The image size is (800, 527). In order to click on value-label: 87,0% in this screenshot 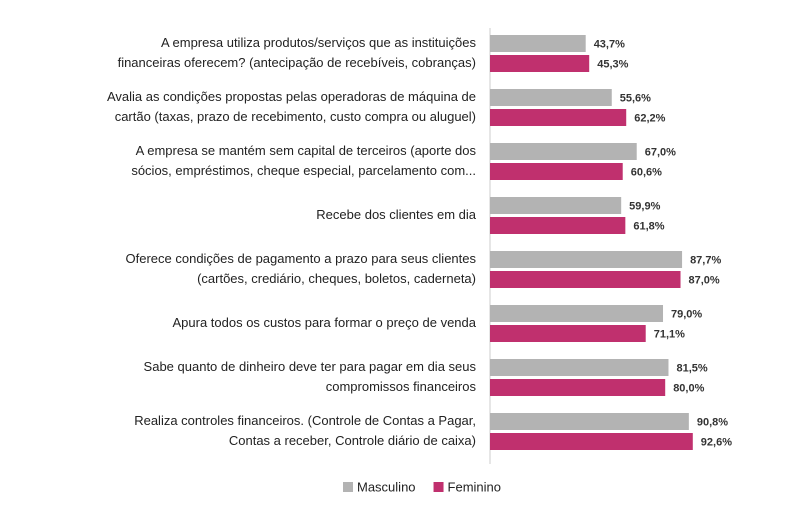, I will do `click(704, 280)`.